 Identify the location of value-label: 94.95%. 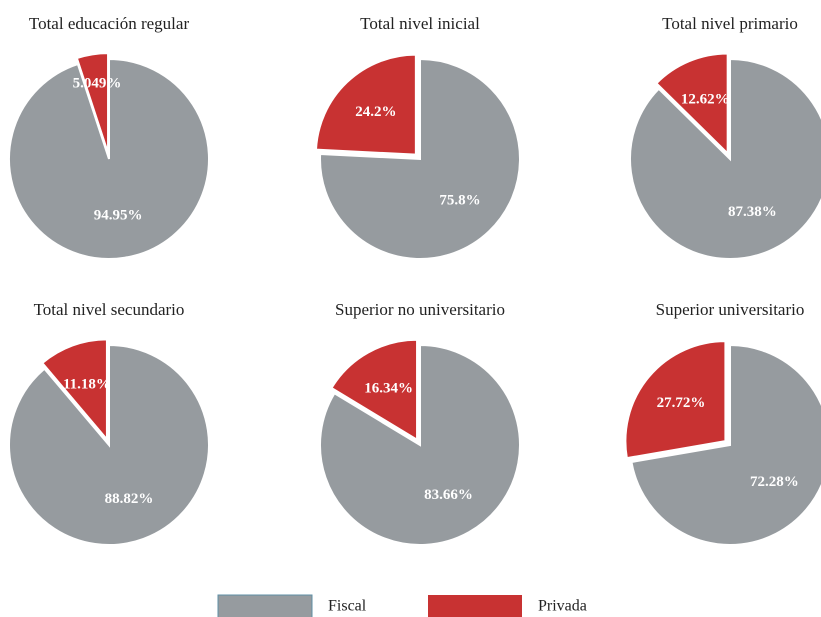
(118, 216).